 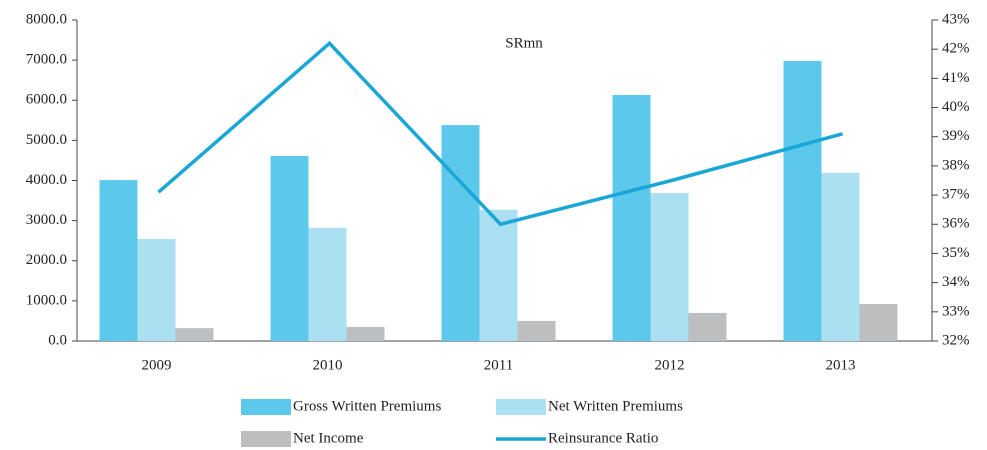 I want to click on y2-tick-label: 34%, so click(x=956, y=282).